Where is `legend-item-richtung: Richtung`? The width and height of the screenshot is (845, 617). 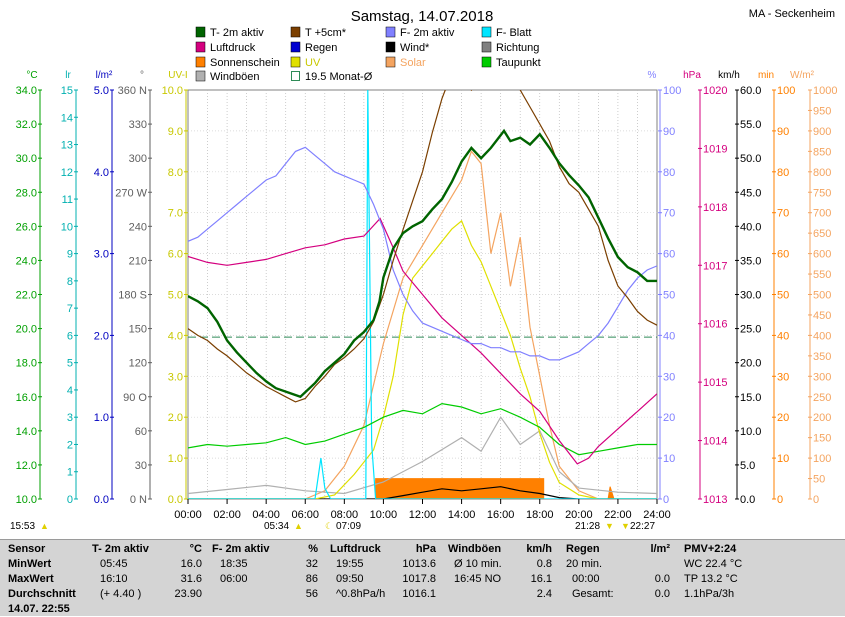 legend-item-richtung: Richtung is located at coordinates (510, 47).